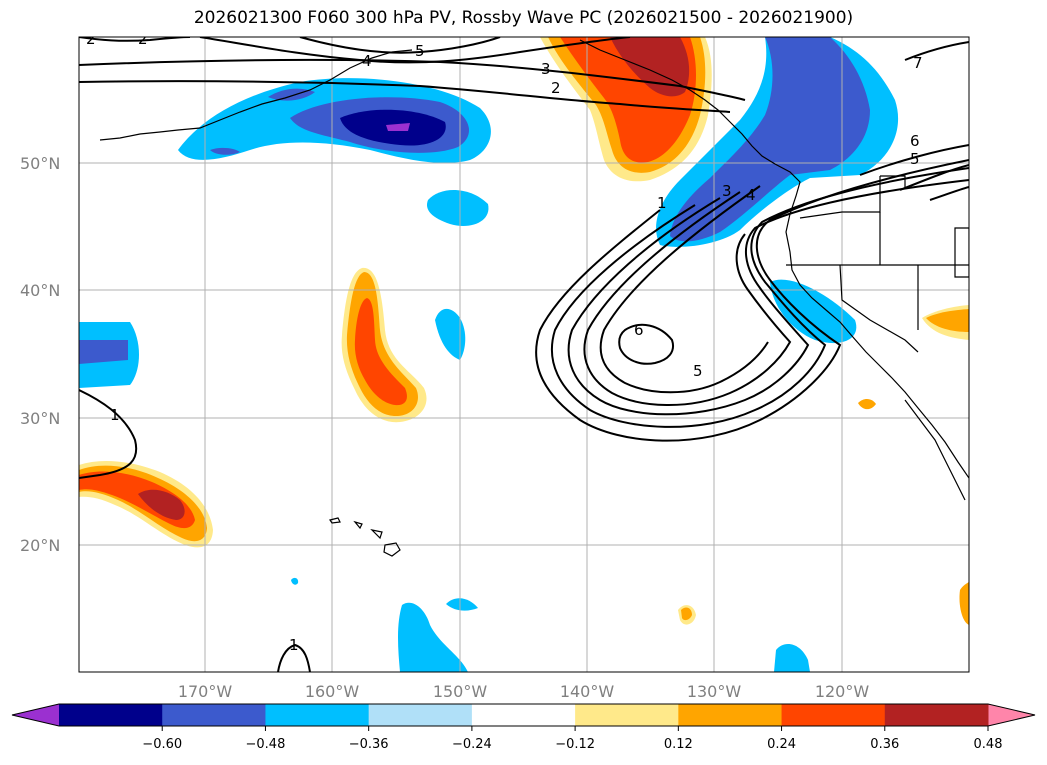 This screenshot has width=1047, height=765. I want to click on lat-label: 40°N, so click(40, 290).